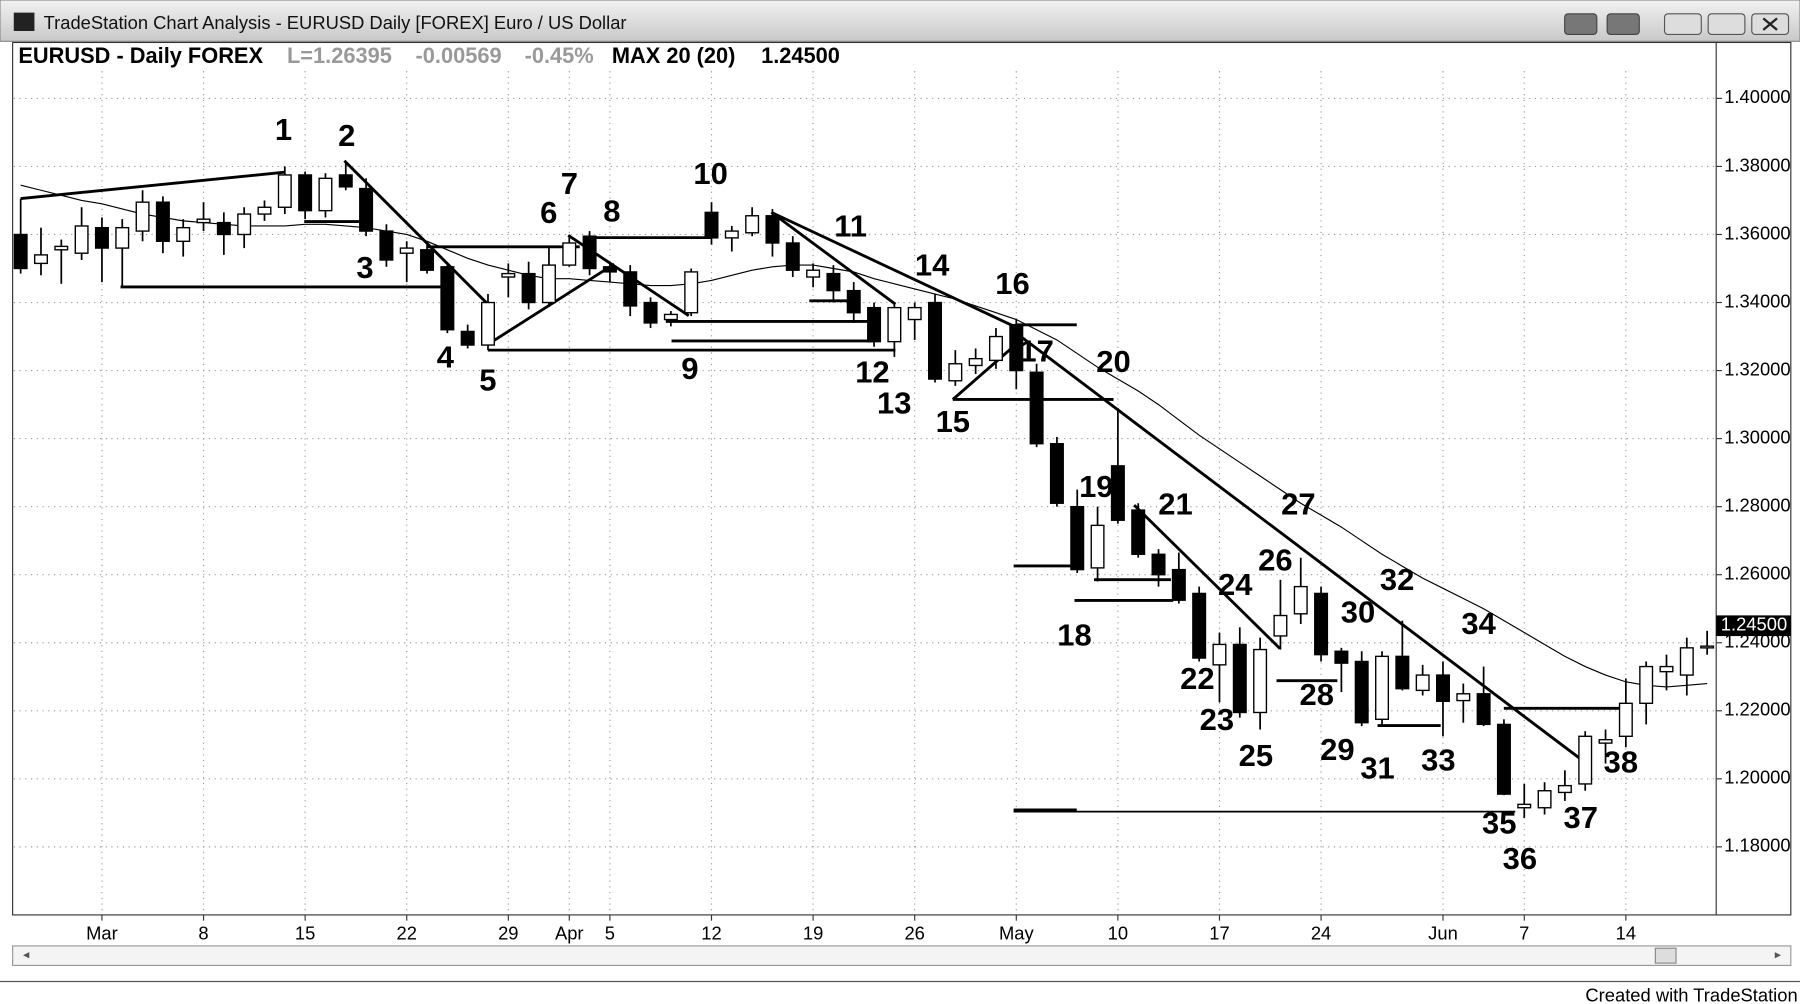 Image resolution: width=1800 pixels, height=1004 pixels. Describe the element at coordinates (1316, 694) in the screenshot. I see `wave-label: 28` at that location.